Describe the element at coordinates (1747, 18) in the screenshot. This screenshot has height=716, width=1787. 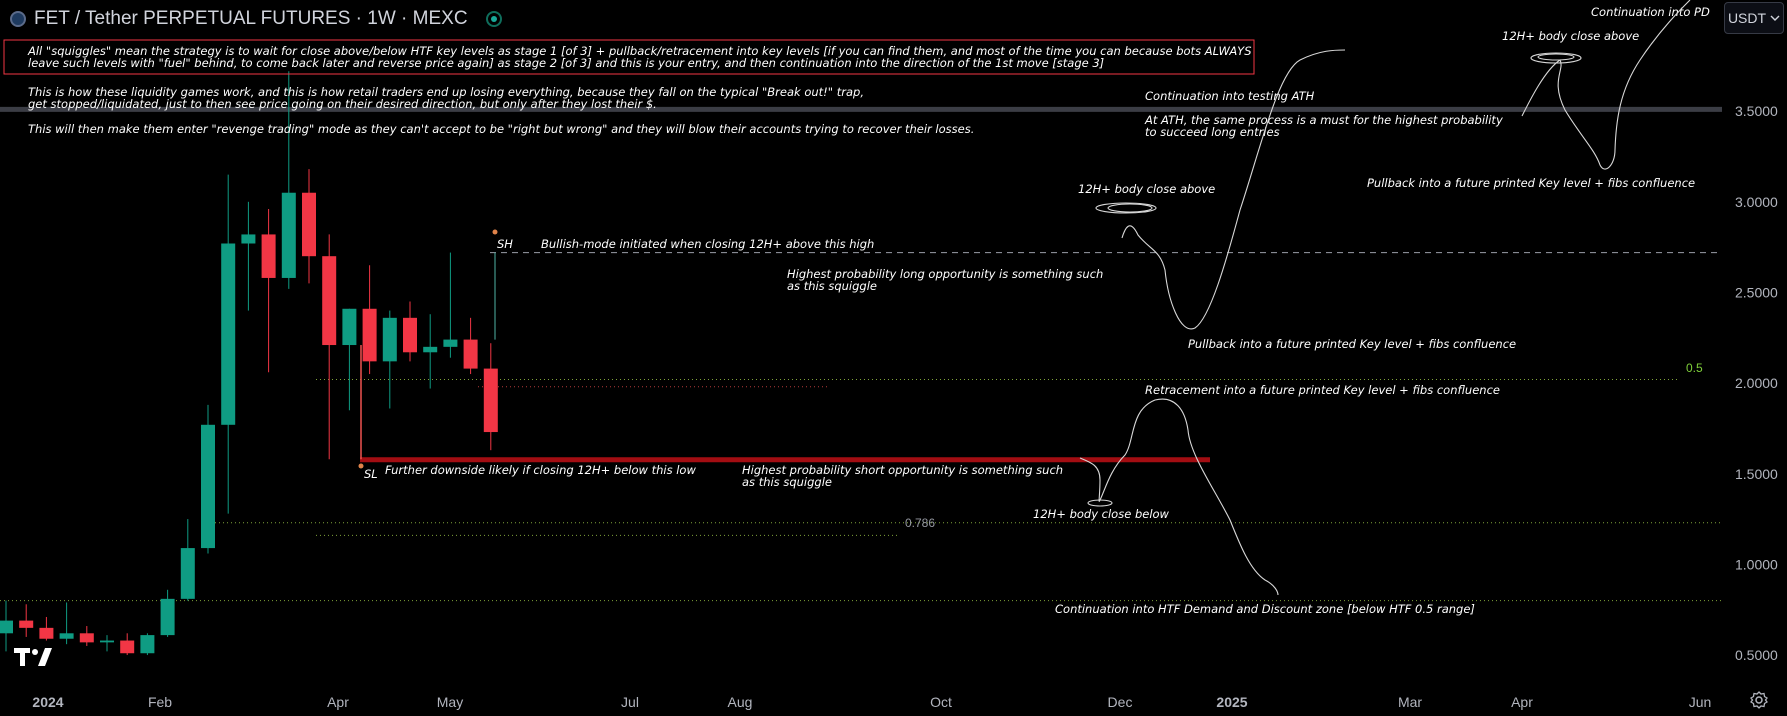
I see `currency-label: USDT` at that location.